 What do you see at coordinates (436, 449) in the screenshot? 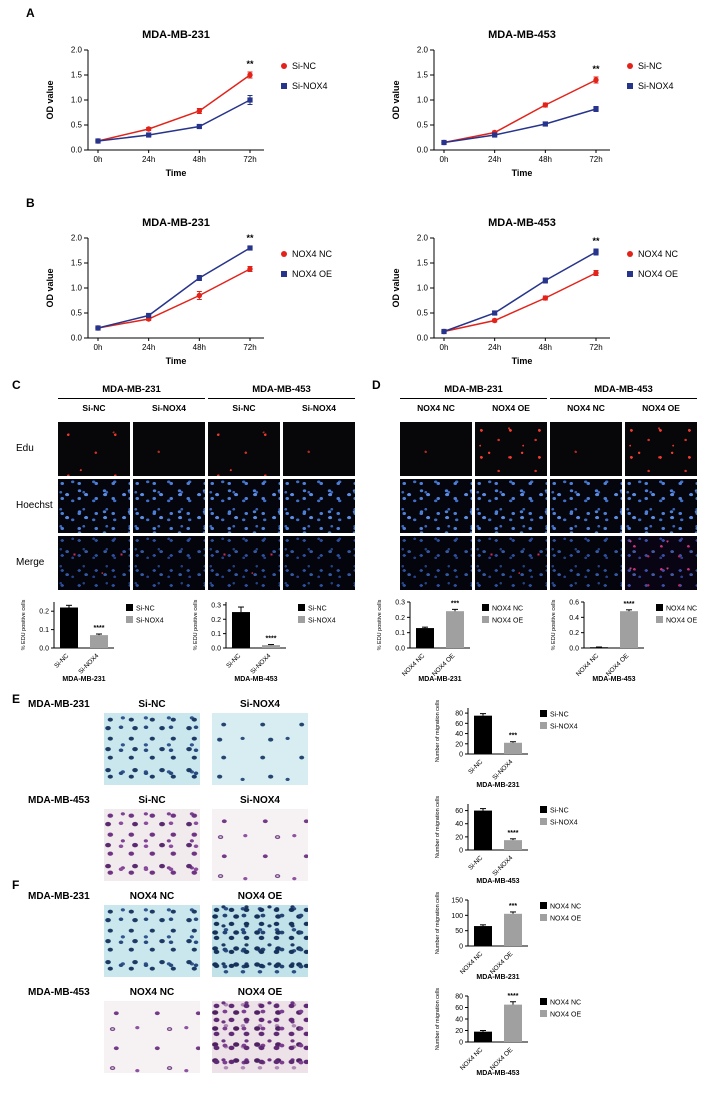
I see `edu-image-231-nox4-nc` at bounding box center [436, 449].